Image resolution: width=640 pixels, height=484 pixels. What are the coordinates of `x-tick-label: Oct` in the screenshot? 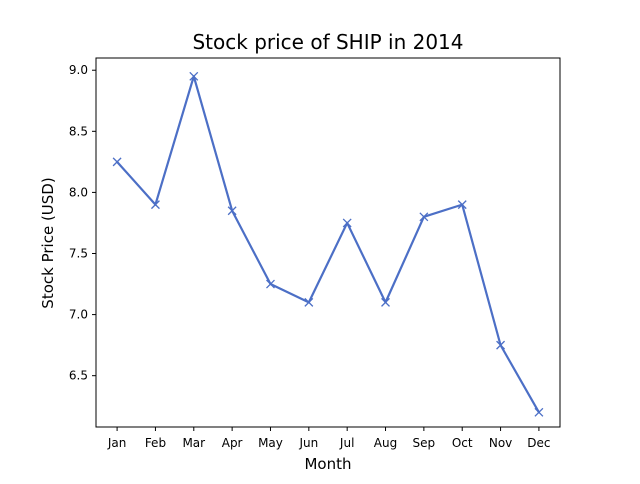 It's located at (462, 443).